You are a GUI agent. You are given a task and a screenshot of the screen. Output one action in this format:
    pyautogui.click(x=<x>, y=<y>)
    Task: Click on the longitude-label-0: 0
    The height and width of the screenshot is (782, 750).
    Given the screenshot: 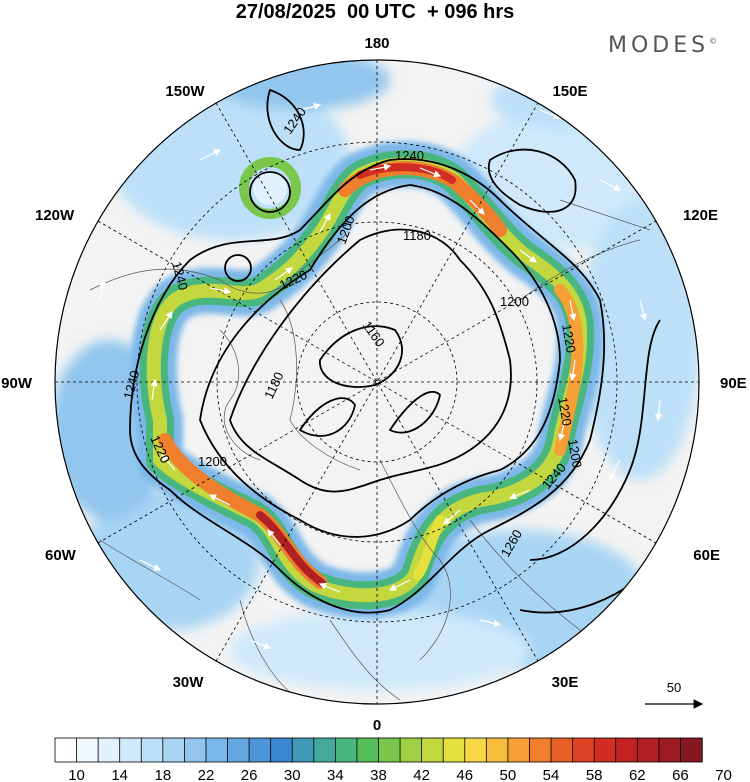 What is the action you would take?
    pyautogui.click(x=377, y=725)
    